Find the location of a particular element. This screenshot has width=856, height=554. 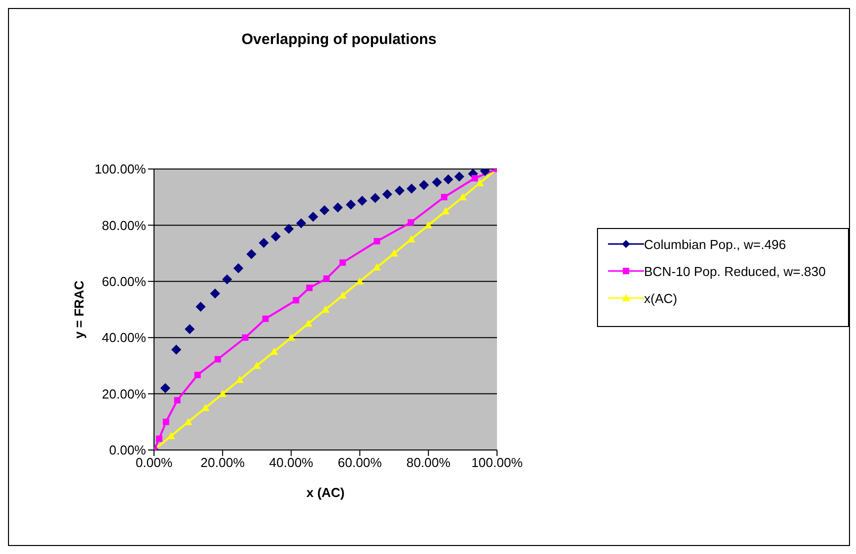

y-tick-label: 0.00% is located at coordinates (127, 450).